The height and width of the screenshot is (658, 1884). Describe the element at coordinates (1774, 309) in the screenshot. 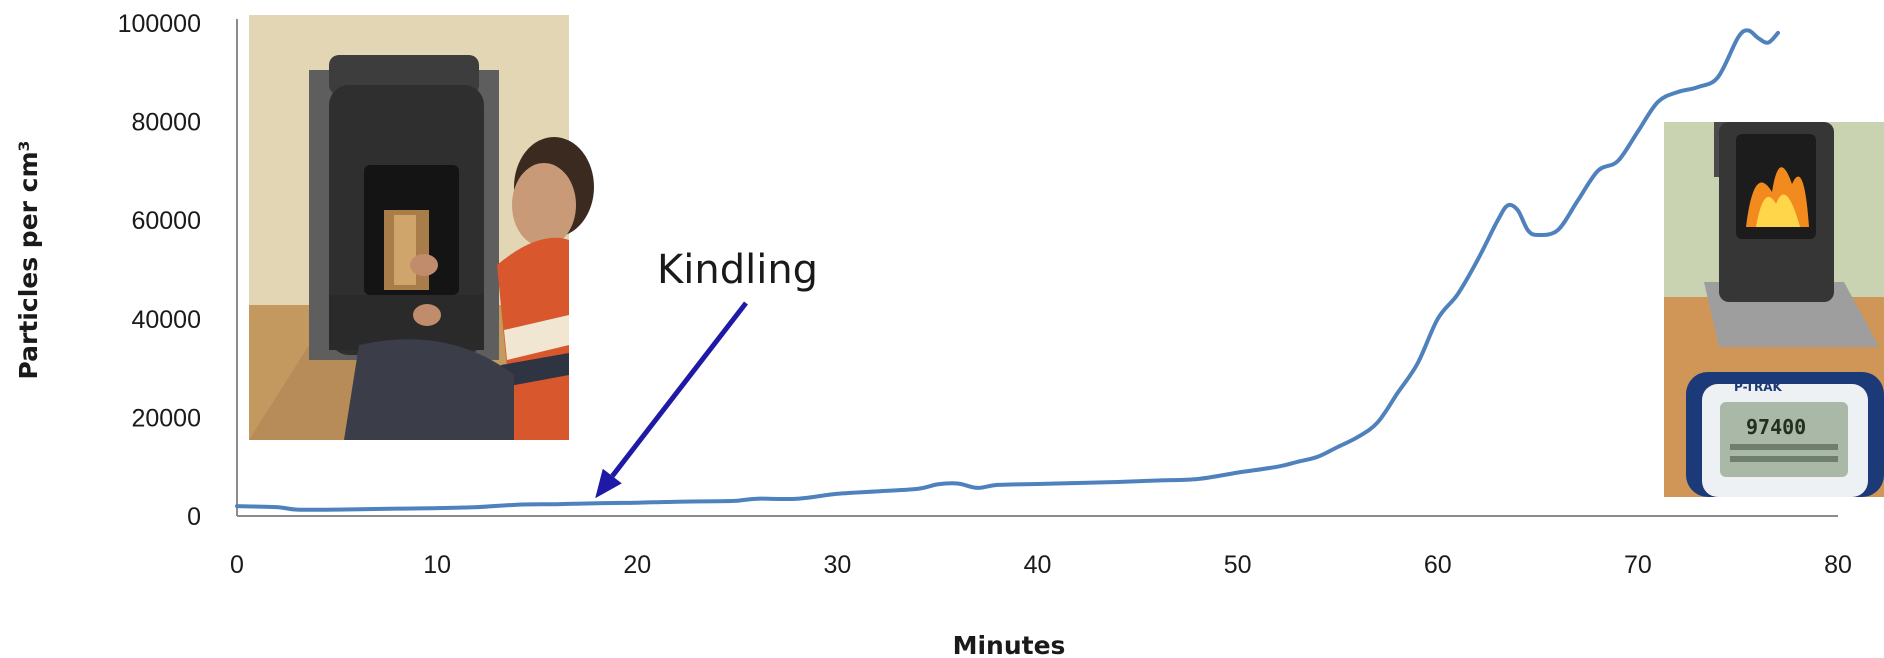

I see `burning-stove-photo: P-TRAK 97400` at that location.